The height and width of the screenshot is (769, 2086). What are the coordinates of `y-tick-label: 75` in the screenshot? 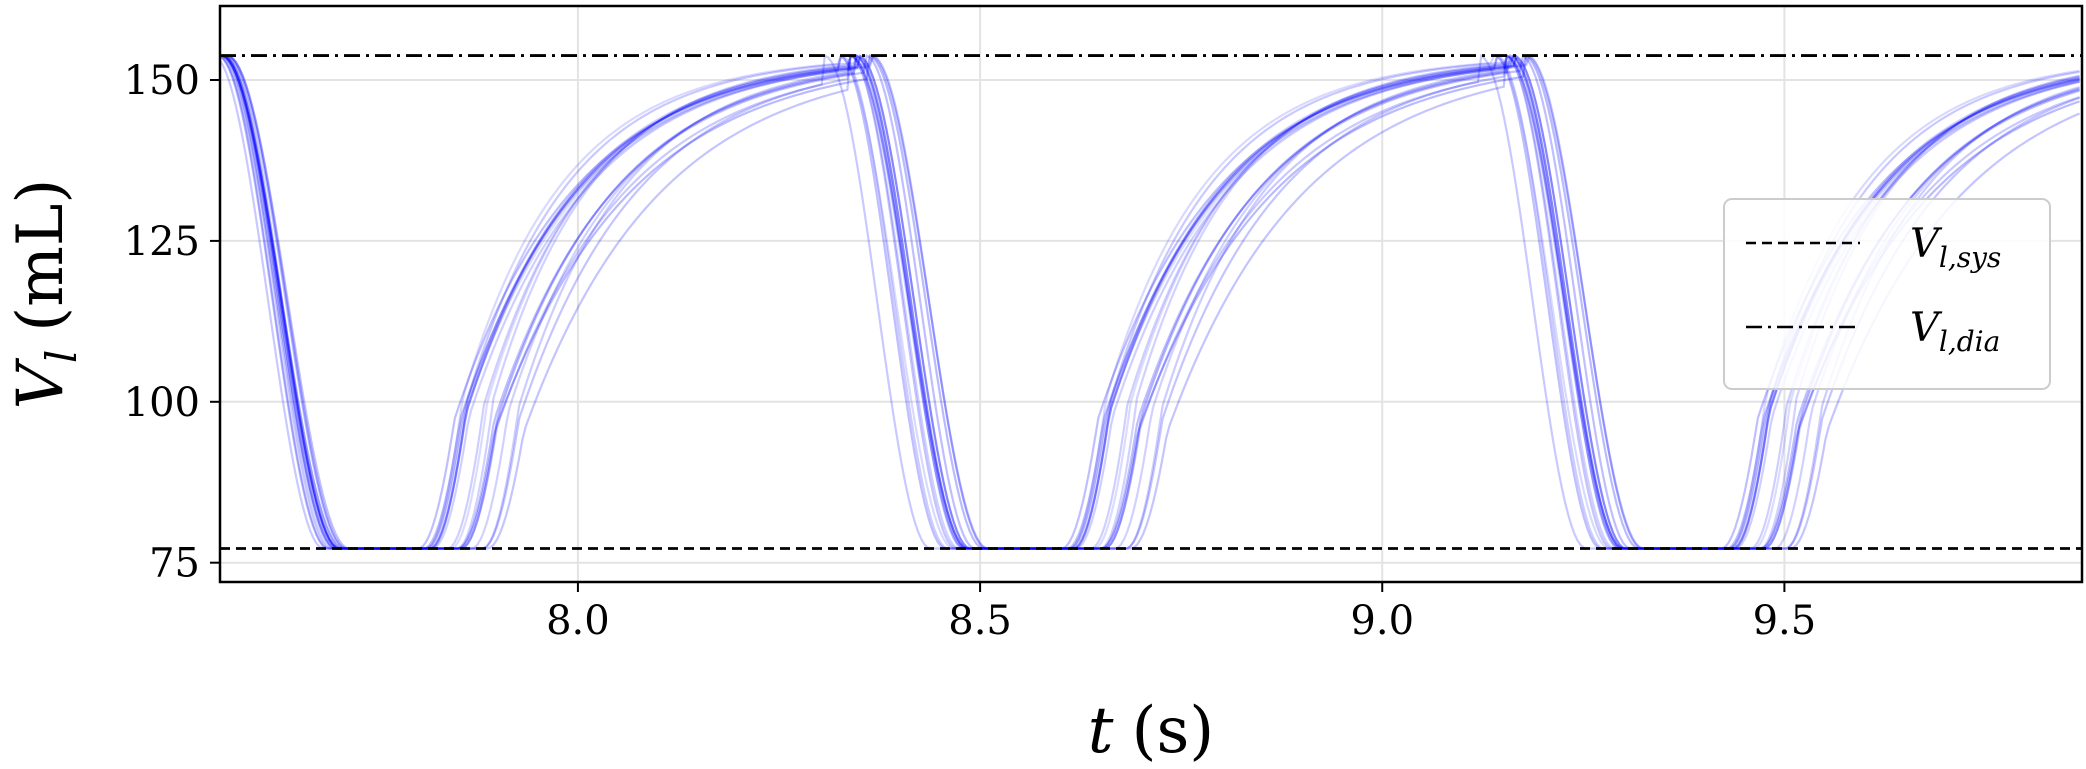 It's located at (174, 564).